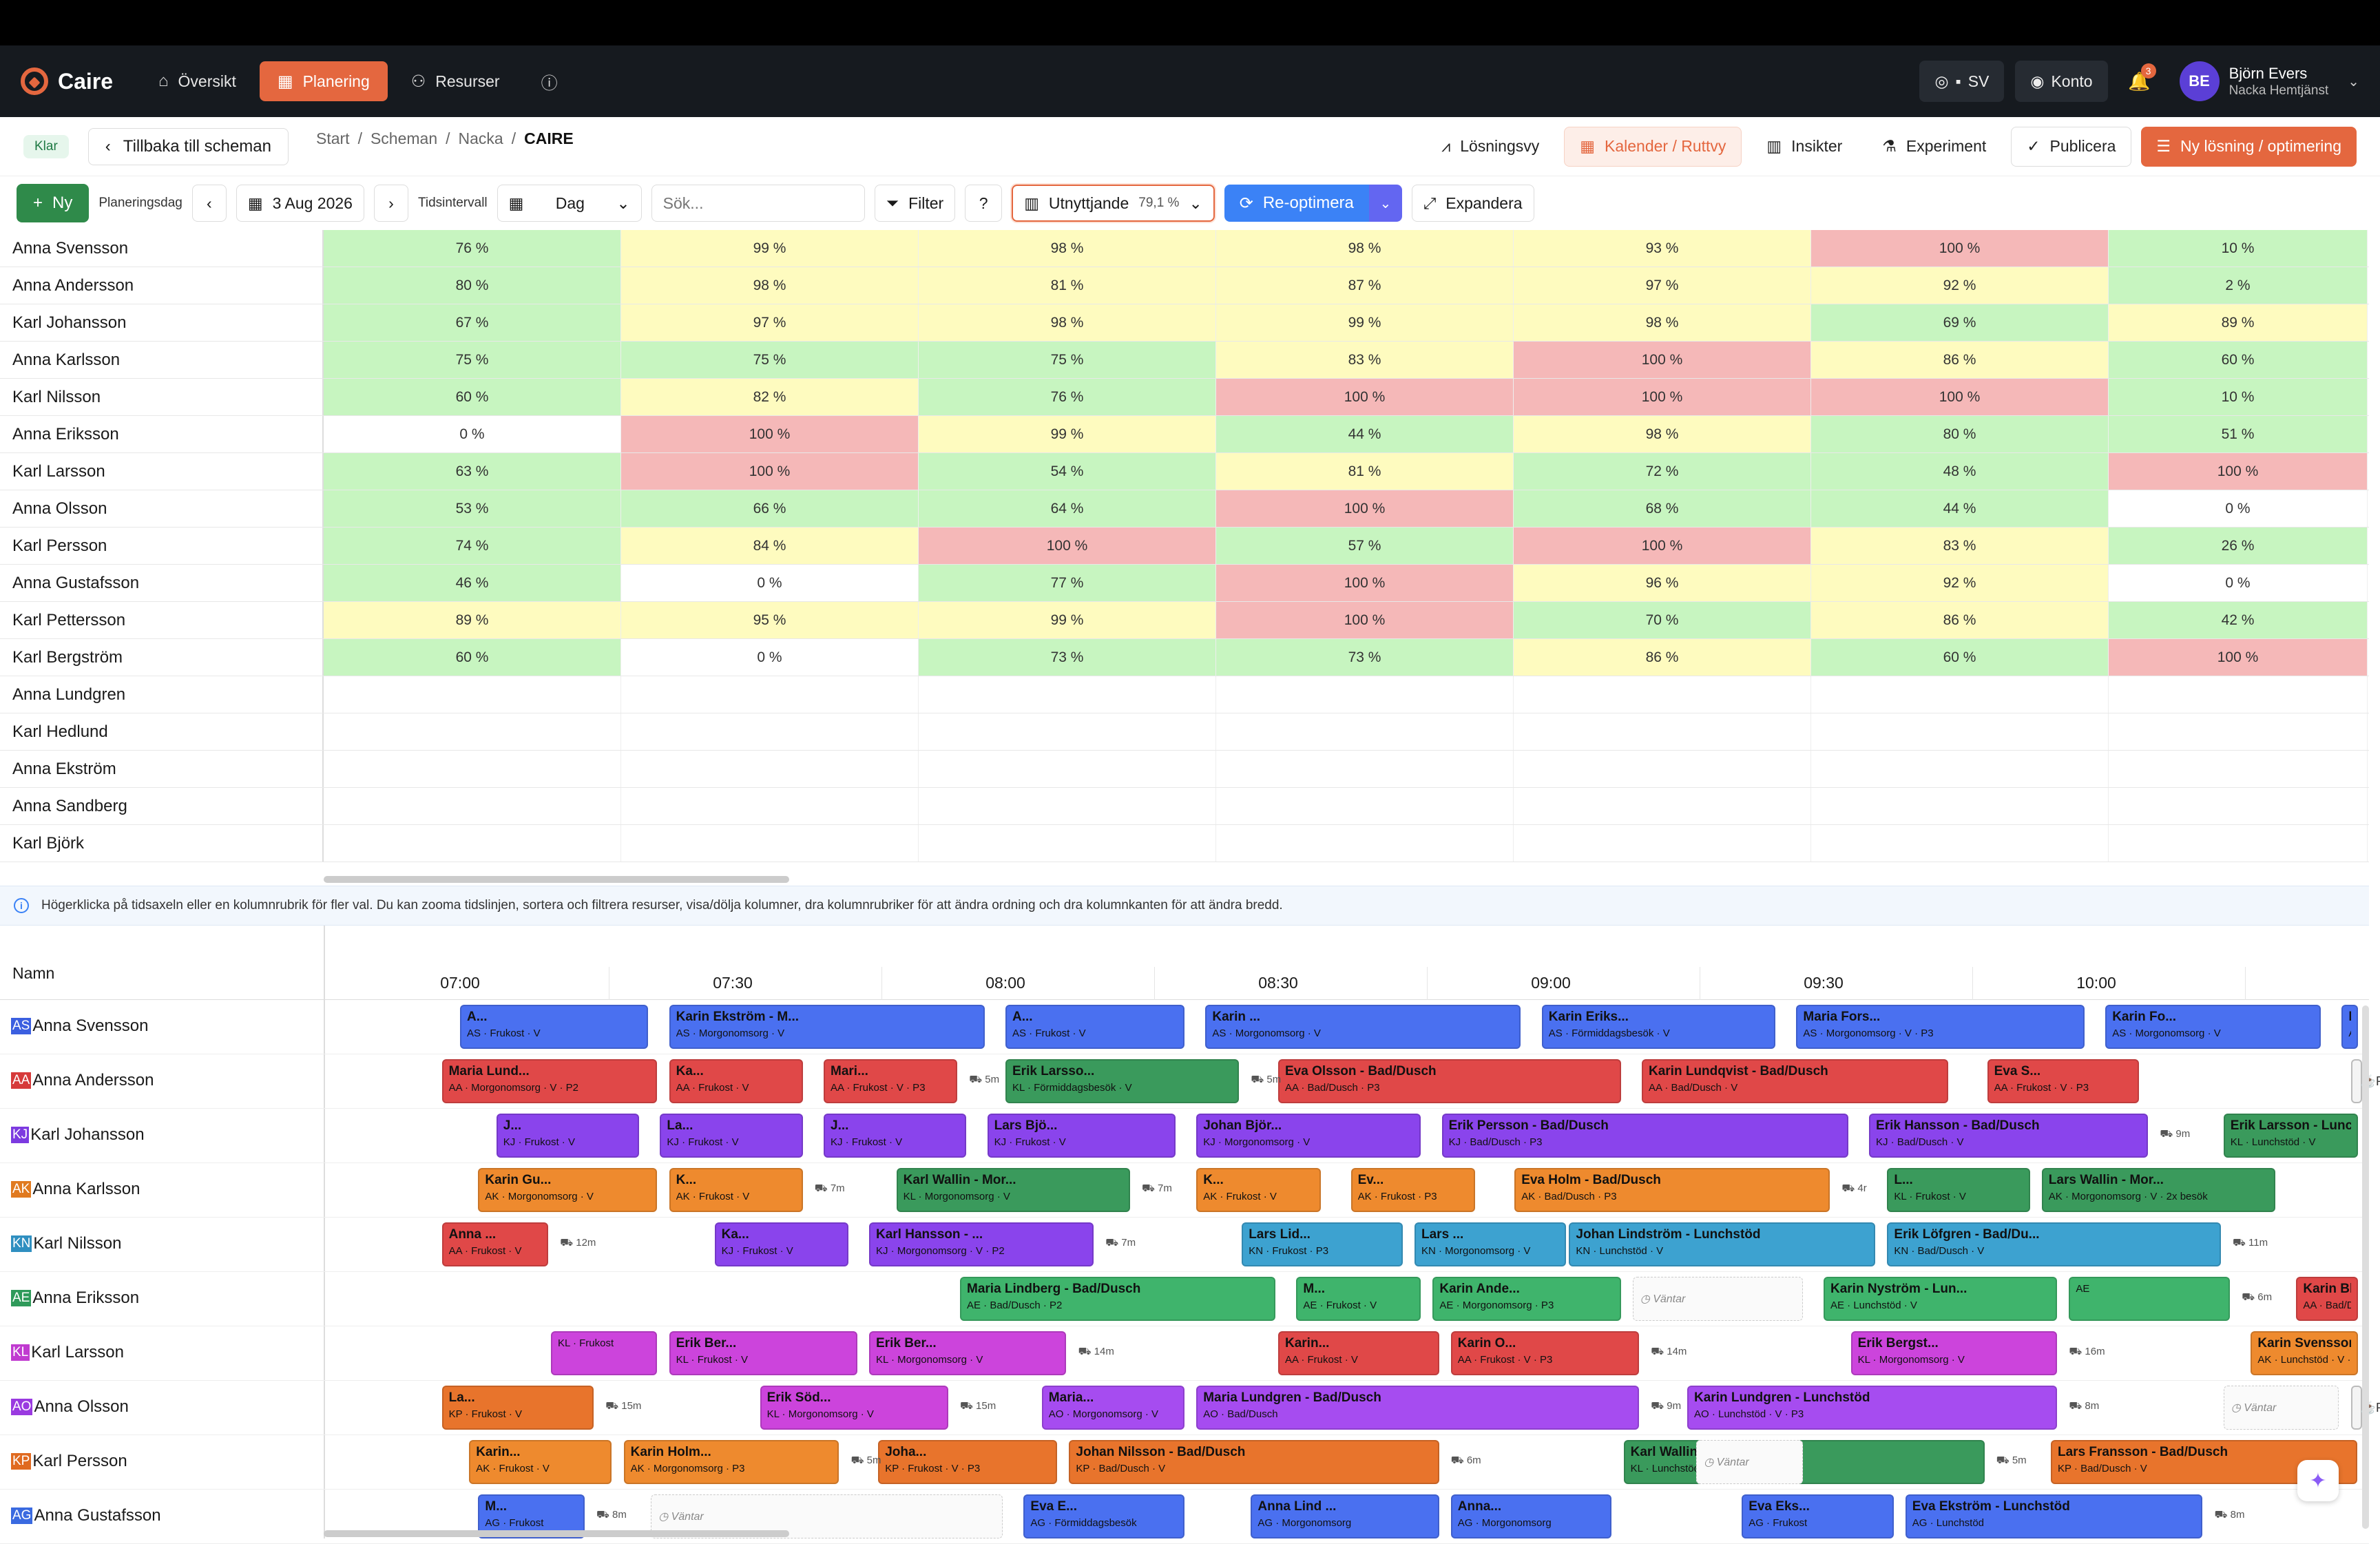 This screenshot has width=2380, height=1544. Describe the element at coordinates (33, 973) in the screenshot. I see `name-column-header: Namn` at that location.